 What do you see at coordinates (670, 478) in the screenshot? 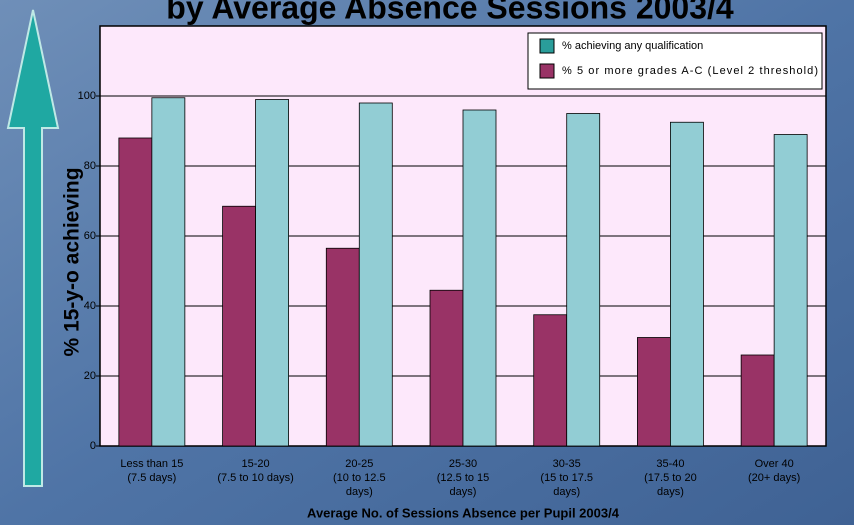
I see `x-tick-label: (17.5 to 20` at bounding box center [670, 478].